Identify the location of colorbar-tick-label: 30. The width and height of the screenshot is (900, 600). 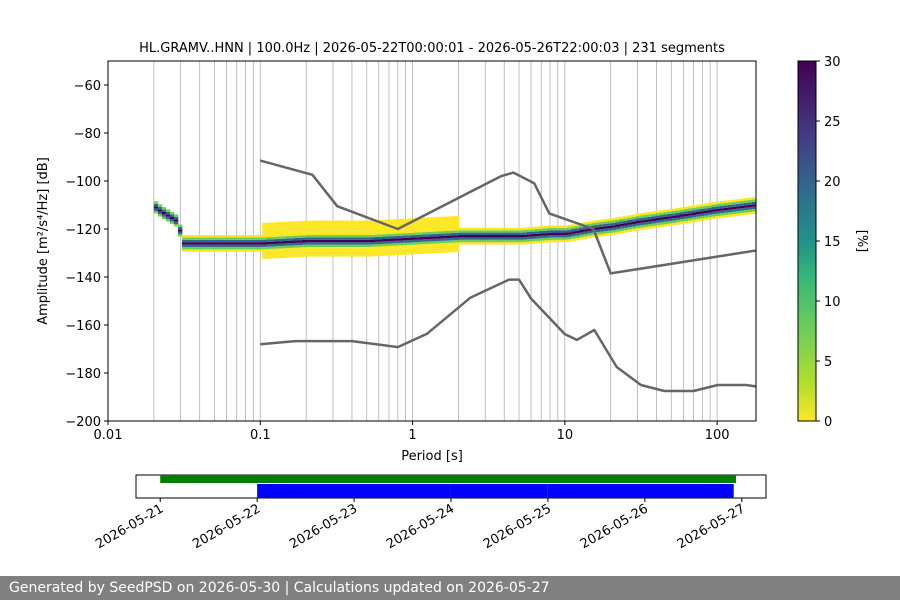
(832, 62).